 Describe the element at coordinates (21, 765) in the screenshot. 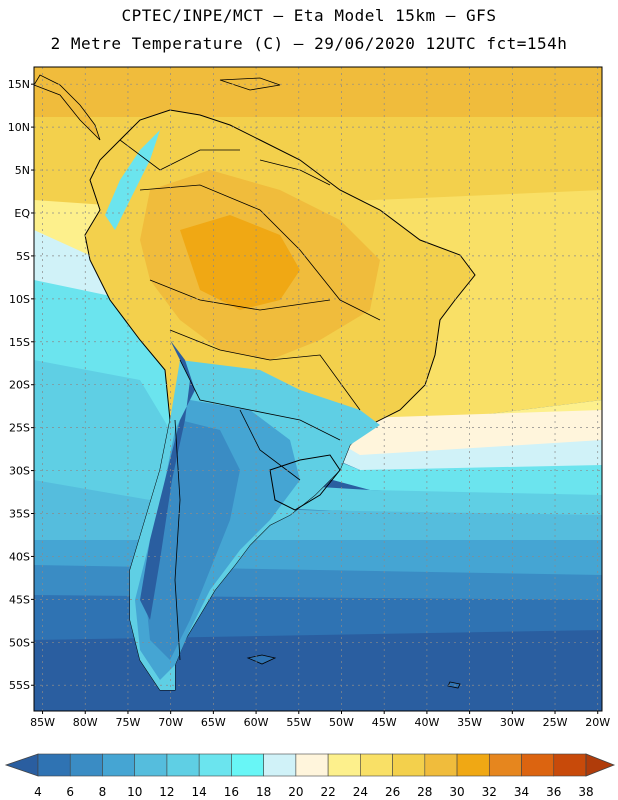

I see `colorbar-arrow-low` at that location.